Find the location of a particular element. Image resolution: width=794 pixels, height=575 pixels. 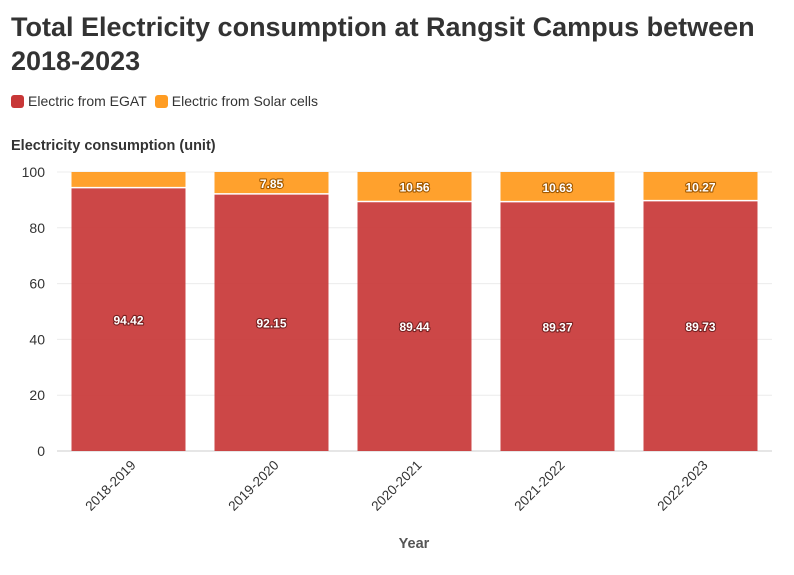

data-label-egat-2020-2021: 89.44 is located at coordinates (414, 327).